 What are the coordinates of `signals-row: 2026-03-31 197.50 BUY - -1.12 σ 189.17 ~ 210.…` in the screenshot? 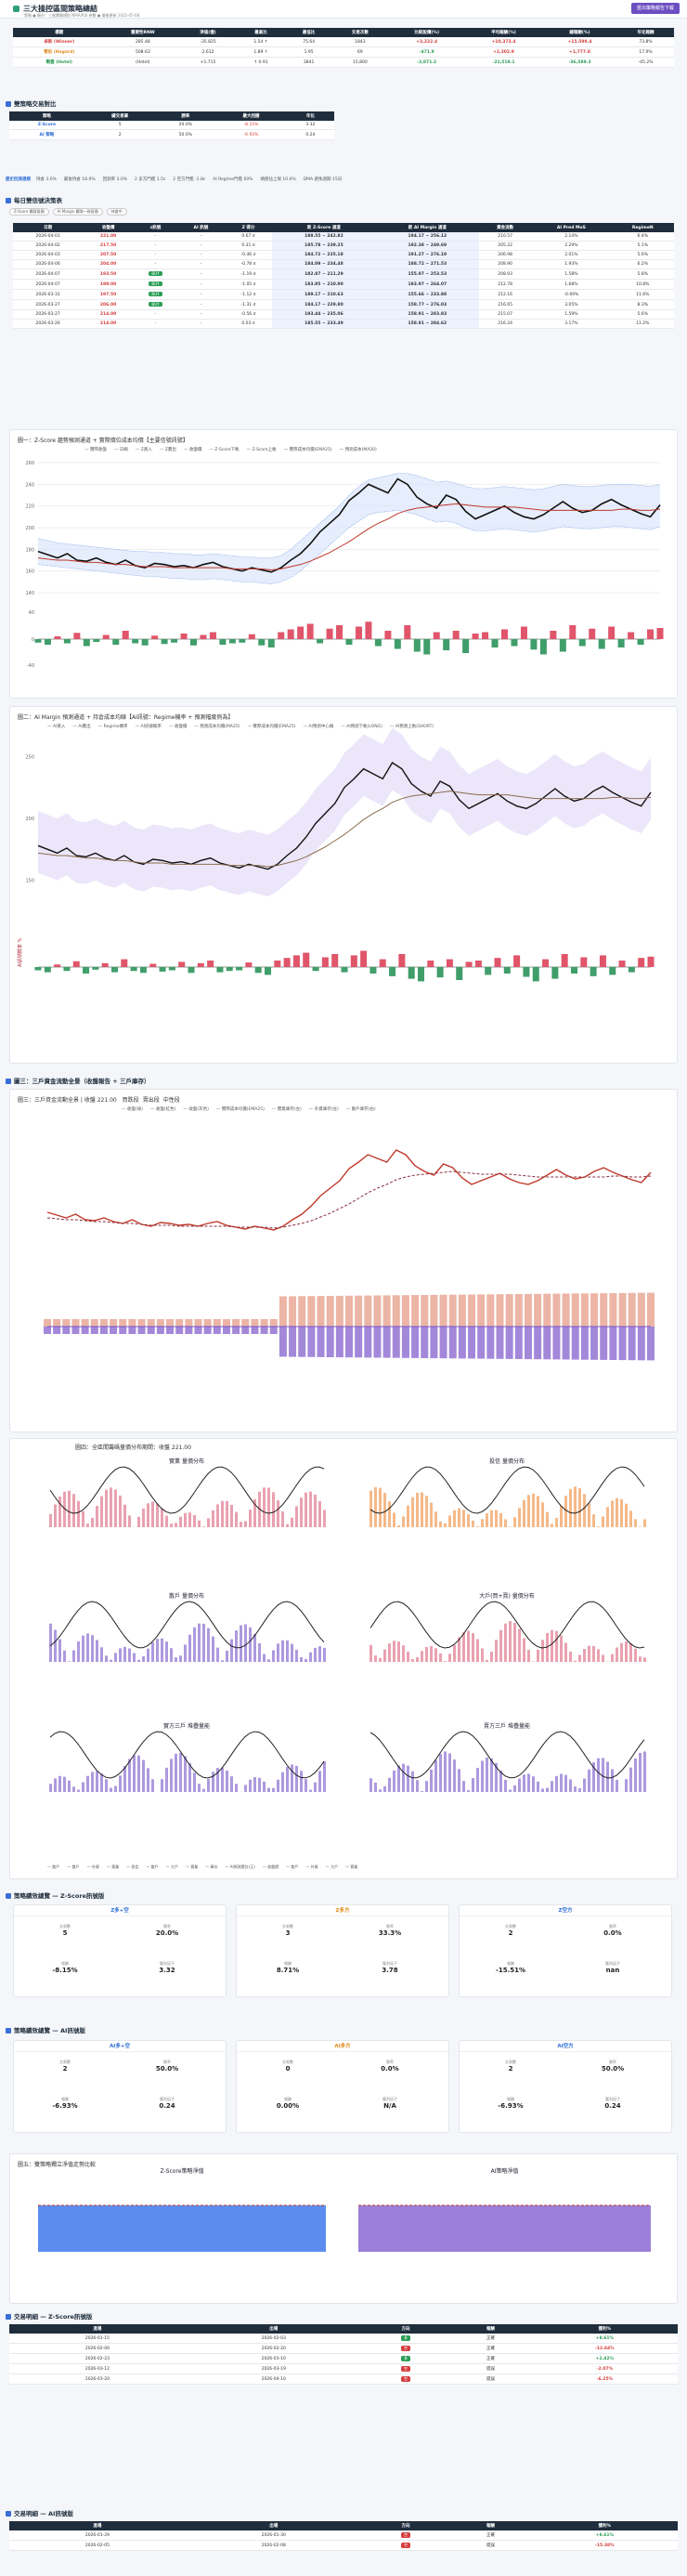 It's located at (343, 294).